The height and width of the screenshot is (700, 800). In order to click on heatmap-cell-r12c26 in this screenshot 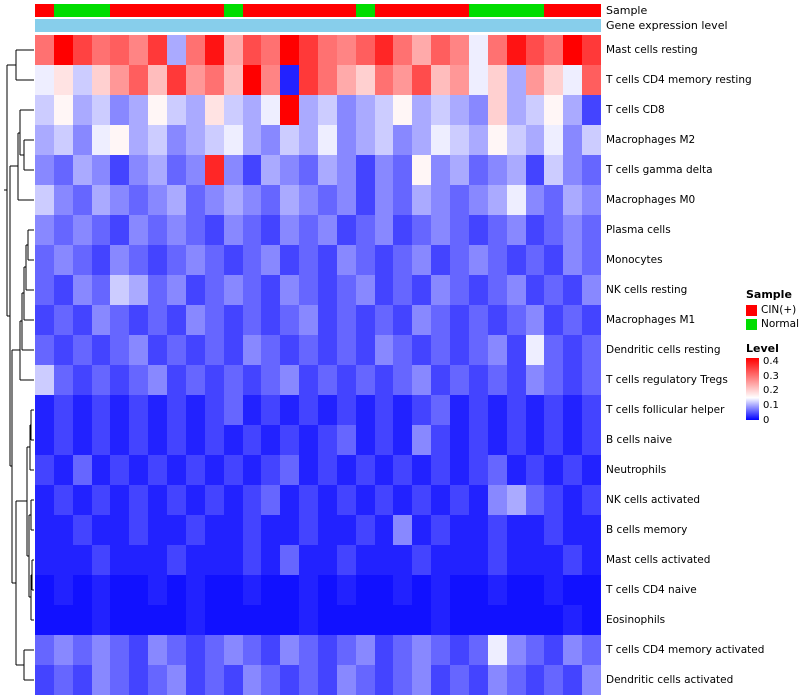, I will do `click(535, 410)`.